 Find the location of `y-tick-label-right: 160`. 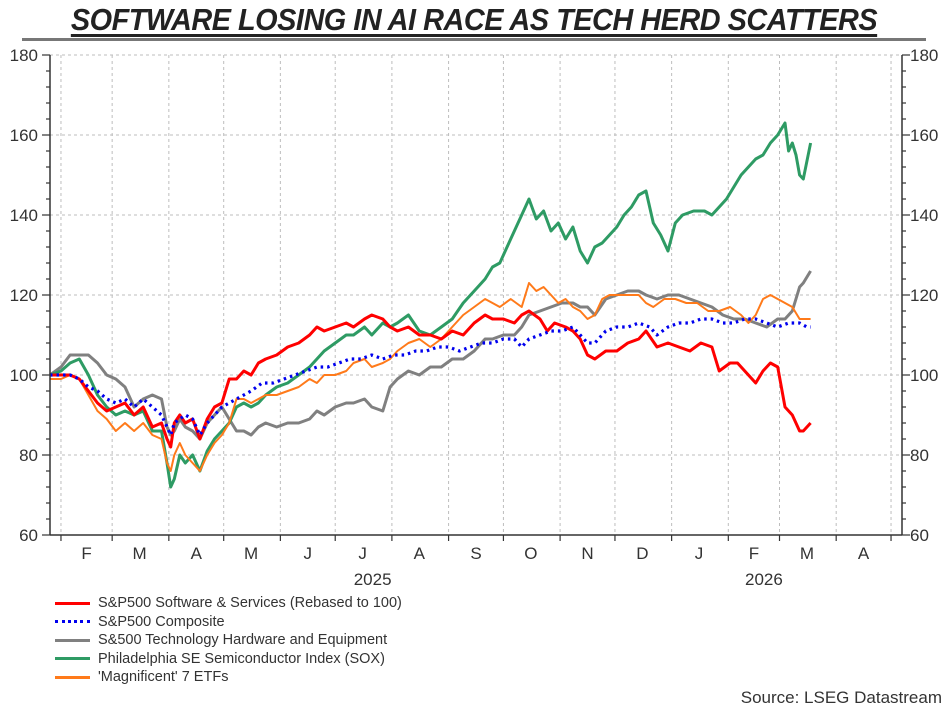

y-tick-label-right: 160 is located at coordinates (924, 135).